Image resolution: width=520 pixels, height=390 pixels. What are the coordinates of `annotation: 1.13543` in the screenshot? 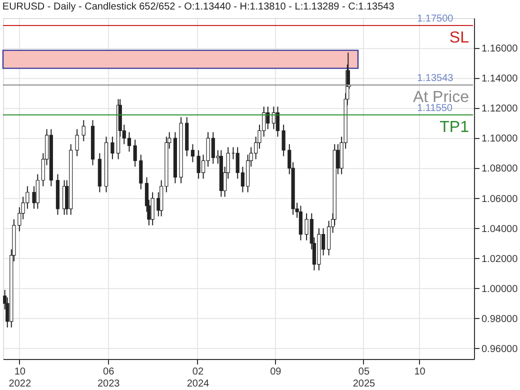 It's located at (435, 78).